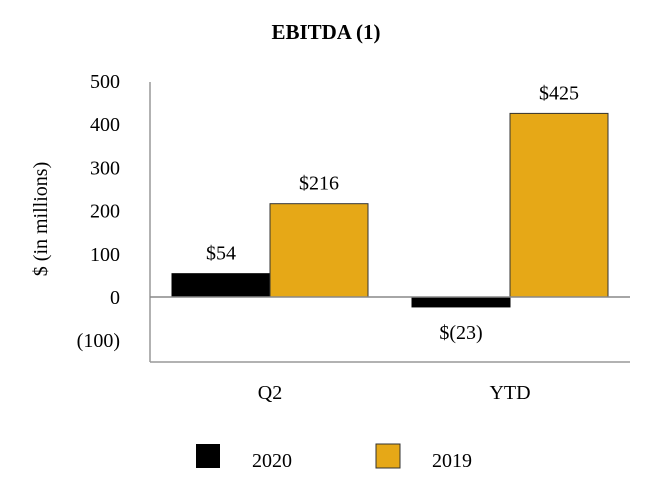 This screenshot has height=500, width=650. I want to click on y-axis-ticks: (100) 0 100 200 300 400 500, so click(98, 211).